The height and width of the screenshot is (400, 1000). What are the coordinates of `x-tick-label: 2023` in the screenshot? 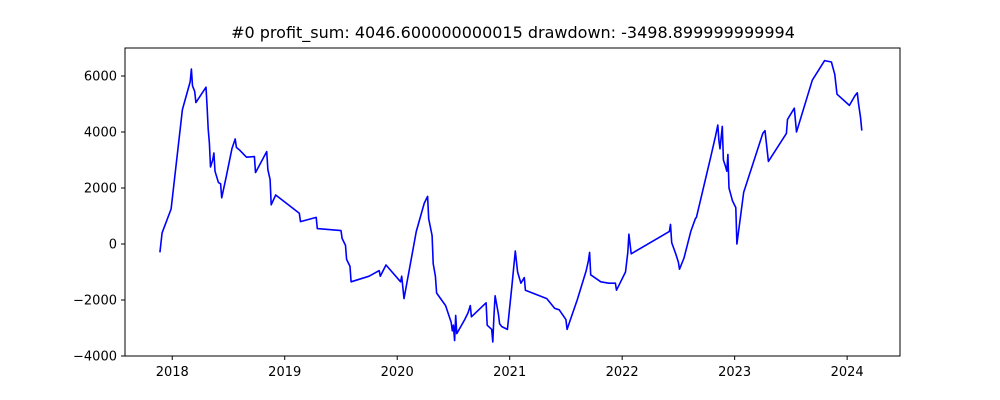 It's located at (734, 372).